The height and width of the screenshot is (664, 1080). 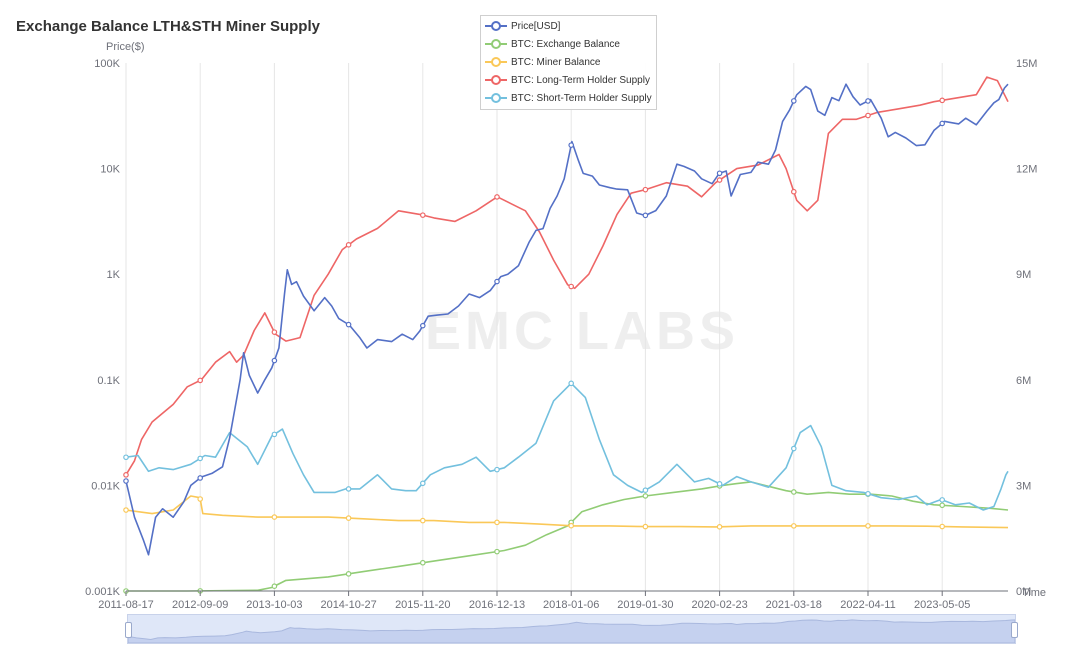 I want to click on legend-label-exchange-balance: BTC: Exchange Balance, so click(x=565, y=44).